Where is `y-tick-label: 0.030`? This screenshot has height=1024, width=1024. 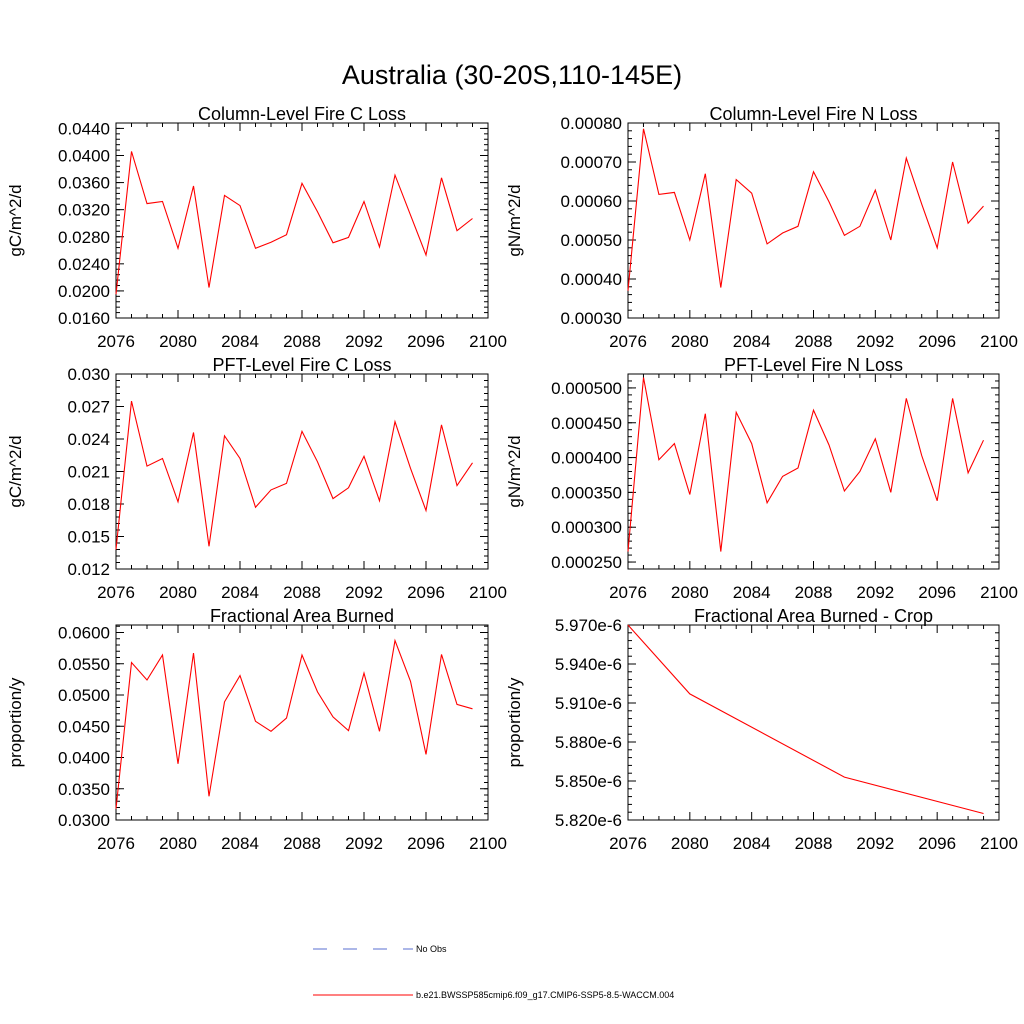
y-tick-label: 0.030 is located at coordinates (88, 374).